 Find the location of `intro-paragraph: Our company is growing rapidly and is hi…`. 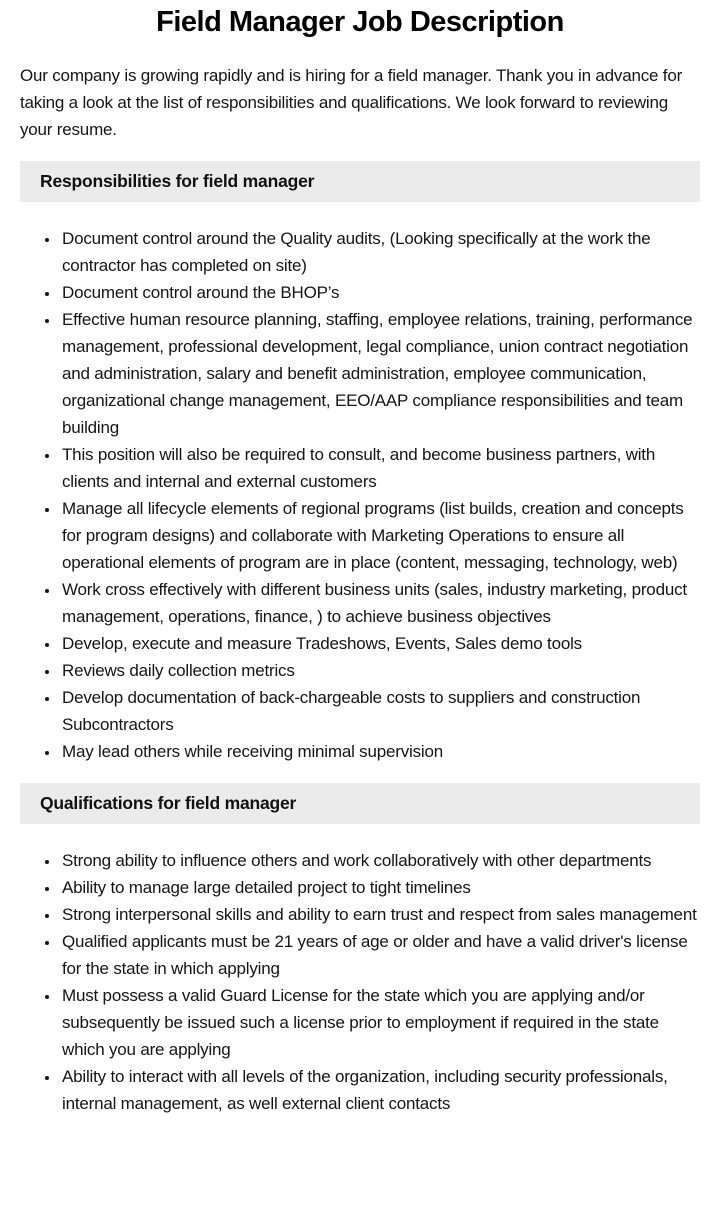

intro-paragraph: Our company is growing rapidly and is hi… is located at coordinates (351, 102).